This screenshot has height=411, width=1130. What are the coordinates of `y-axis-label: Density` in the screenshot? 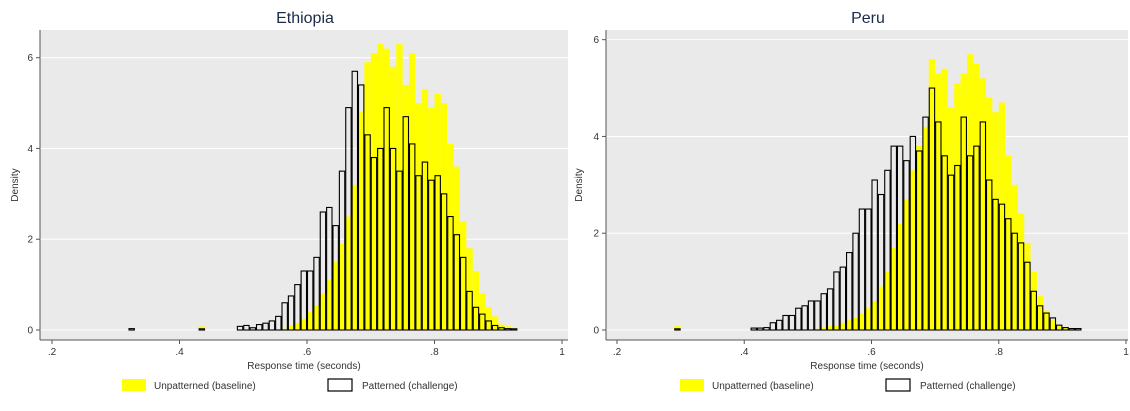 It's located at (15, 184).